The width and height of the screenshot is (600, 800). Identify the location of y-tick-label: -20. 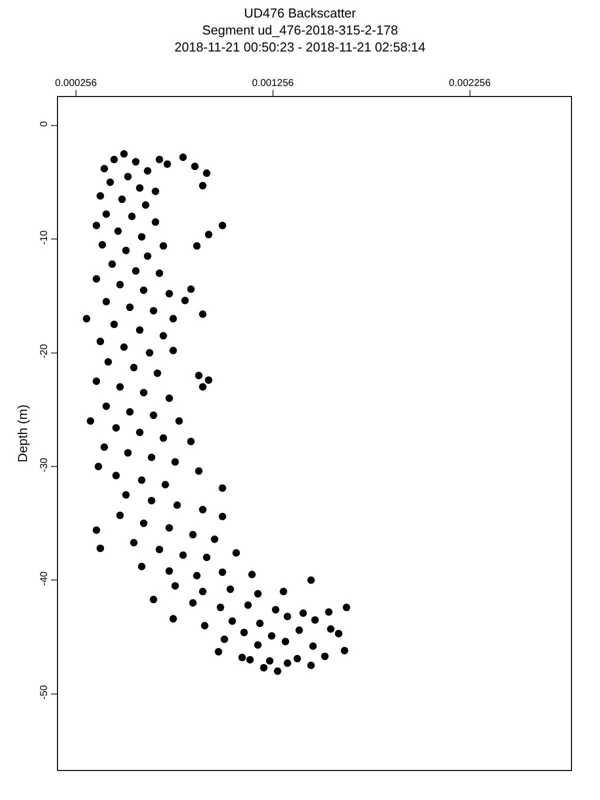
(44, 351).